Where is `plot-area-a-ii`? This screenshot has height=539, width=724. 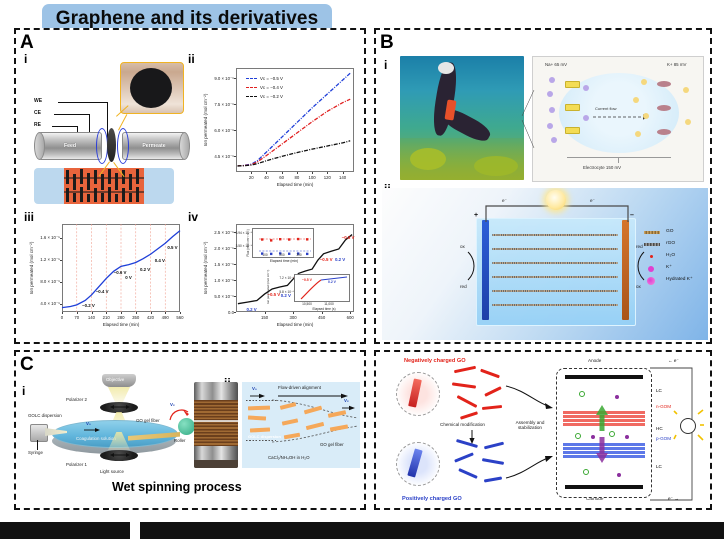
plot-area-a-ii is located at coordinates (295, 120).